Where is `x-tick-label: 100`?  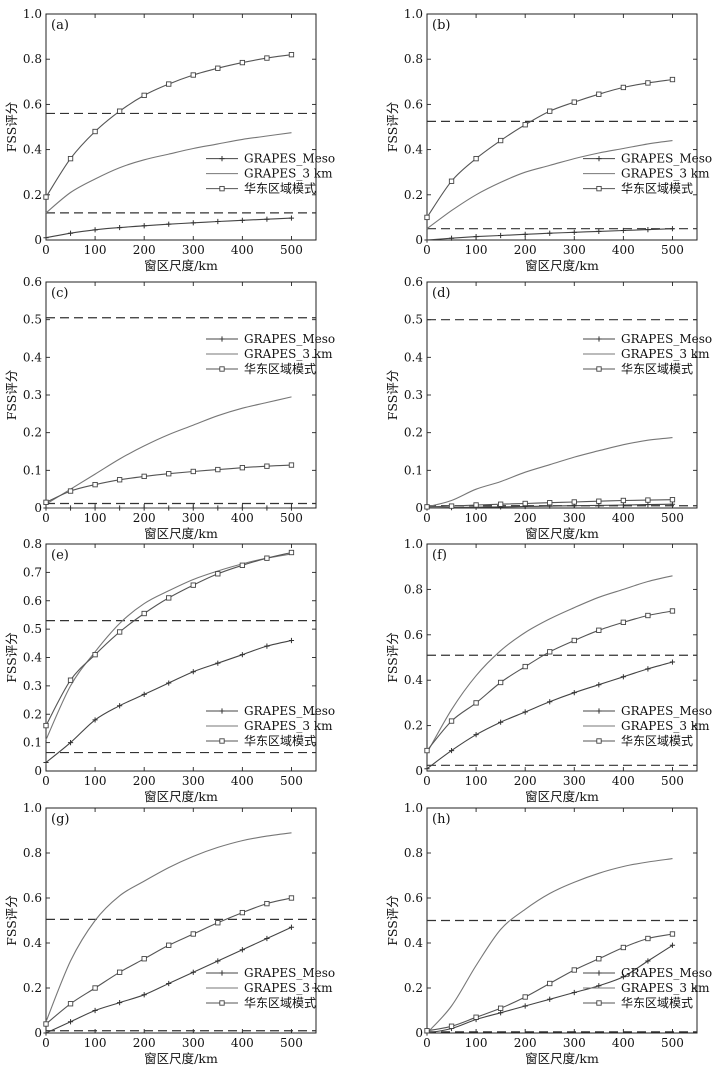
x-tick-label: 100 is located at coordinates (476, 781).